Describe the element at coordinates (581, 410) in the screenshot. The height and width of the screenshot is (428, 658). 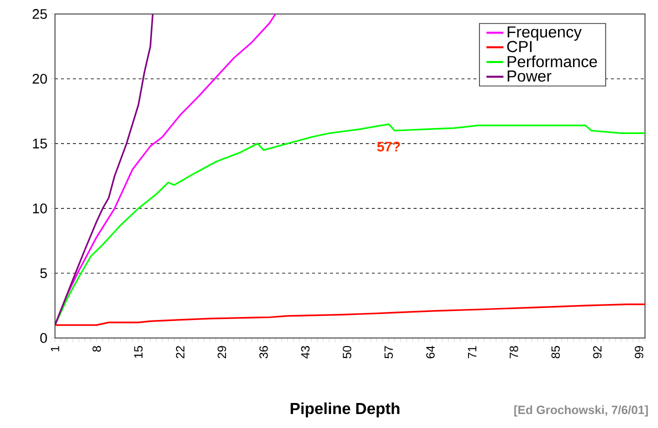
I see `text: [Ed Grochowski, 7/6/01]` at that location.